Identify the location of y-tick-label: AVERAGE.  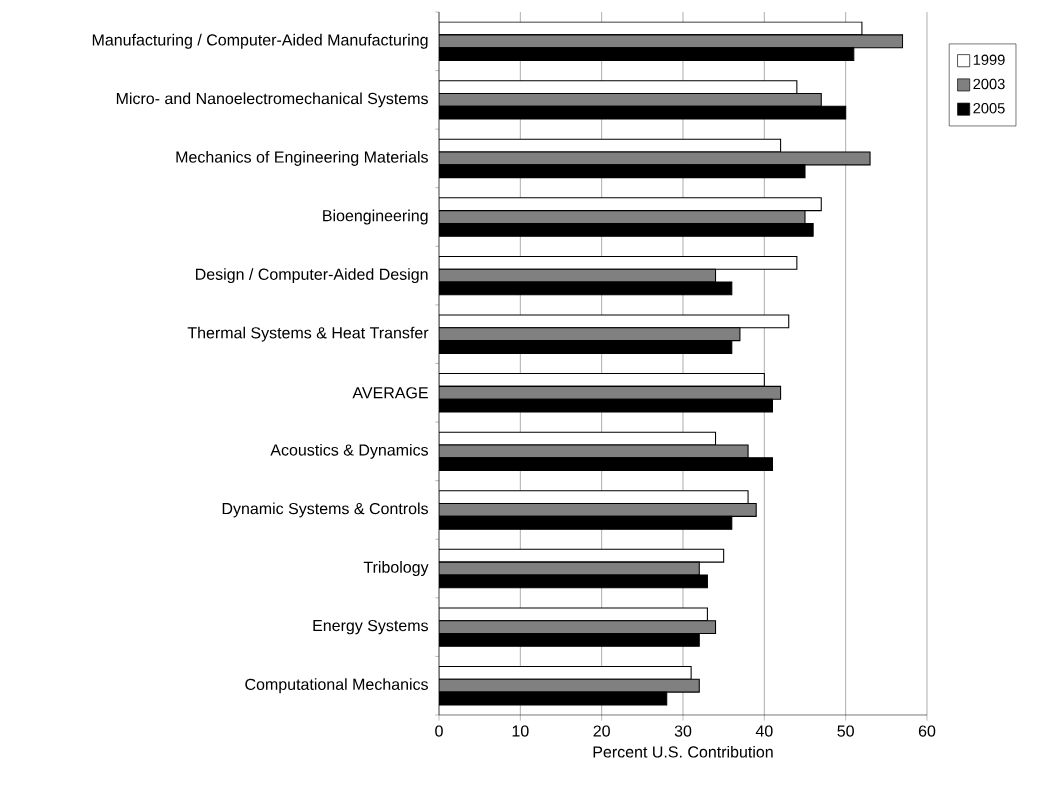
(390, 393).